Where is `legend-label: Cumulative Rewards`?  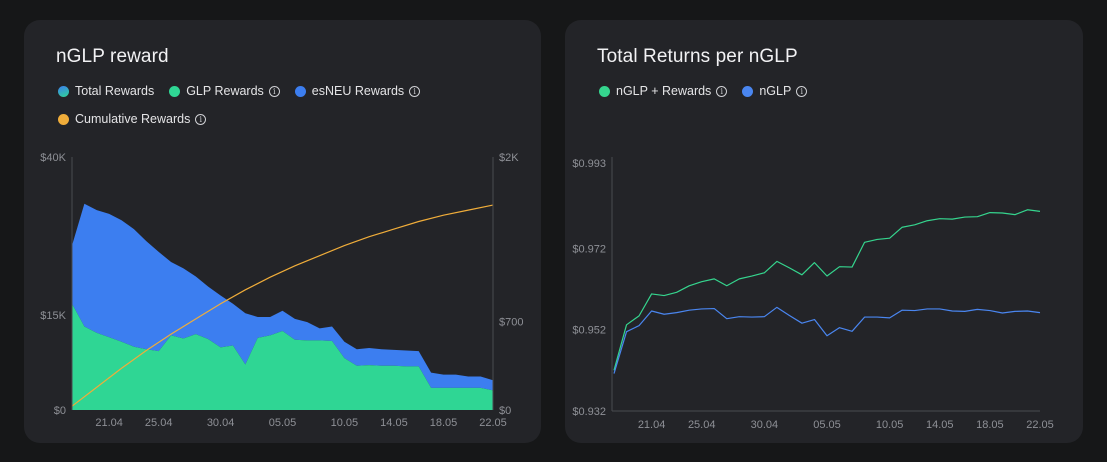
legend-label: Cumulative Rewards is located at coordinates (133, 119).